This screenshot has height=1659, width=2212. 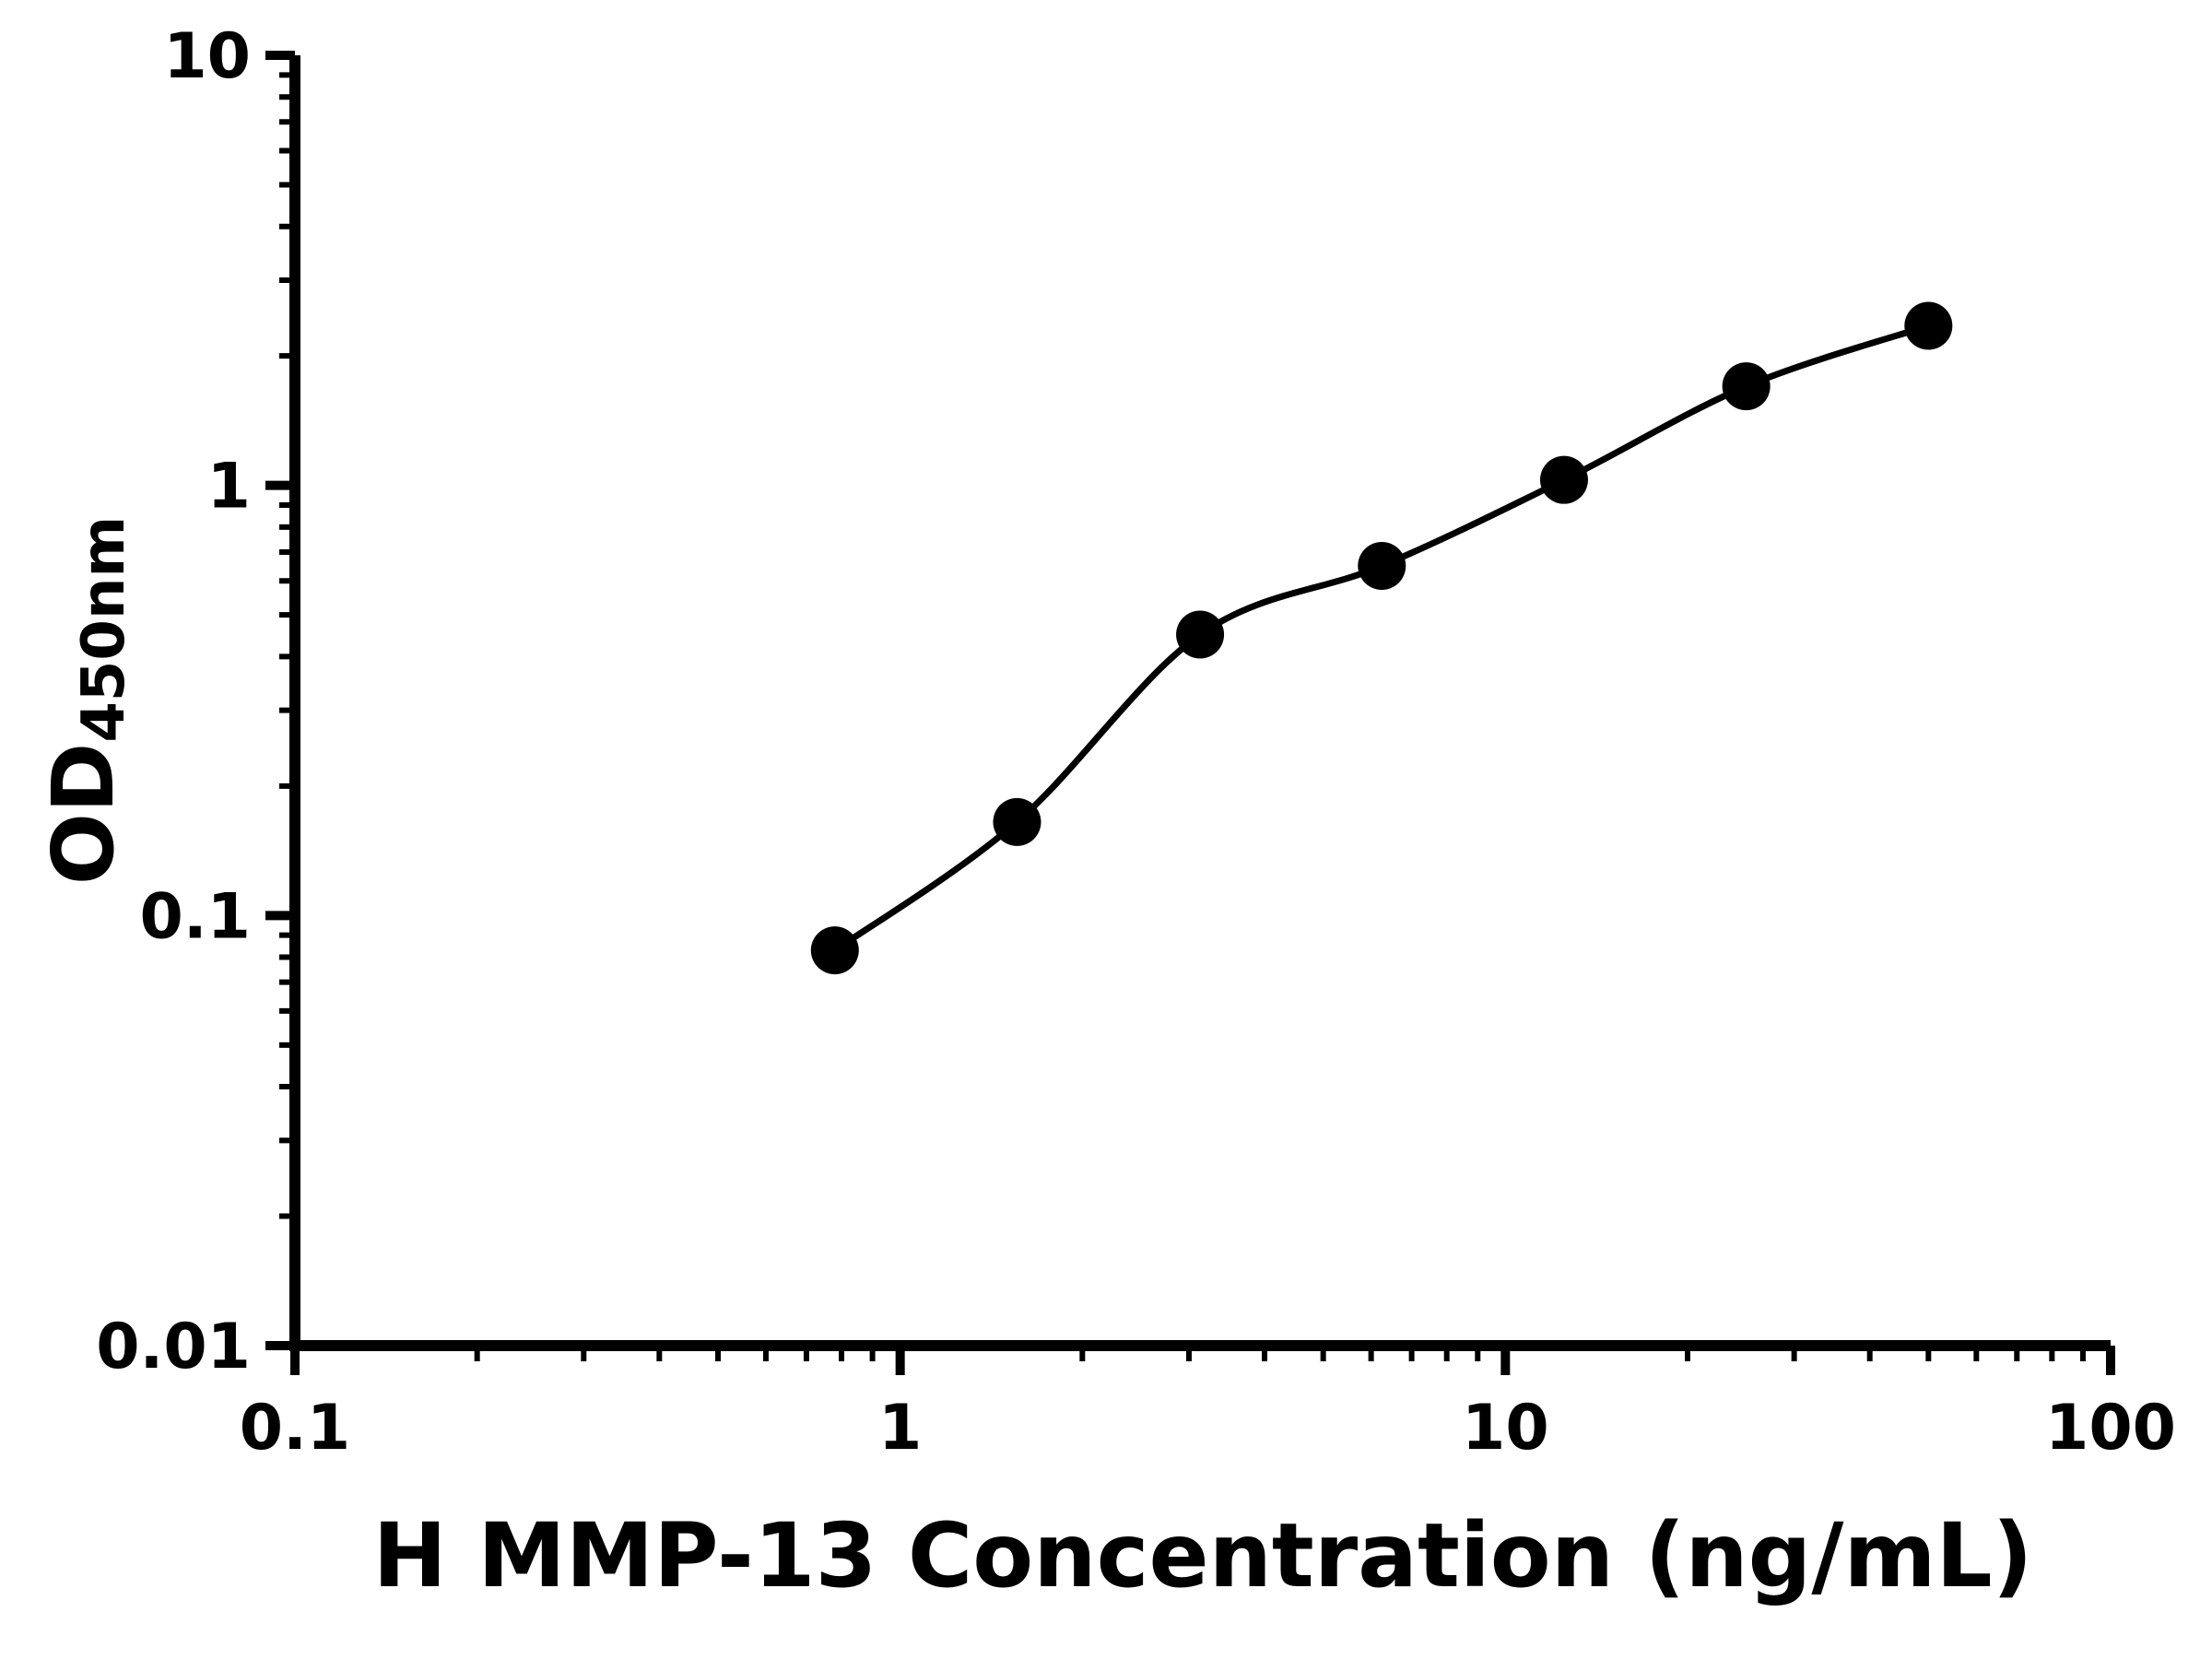 I want to click on y-axis-title-text: OD450nm, so click(x=86, y=700).